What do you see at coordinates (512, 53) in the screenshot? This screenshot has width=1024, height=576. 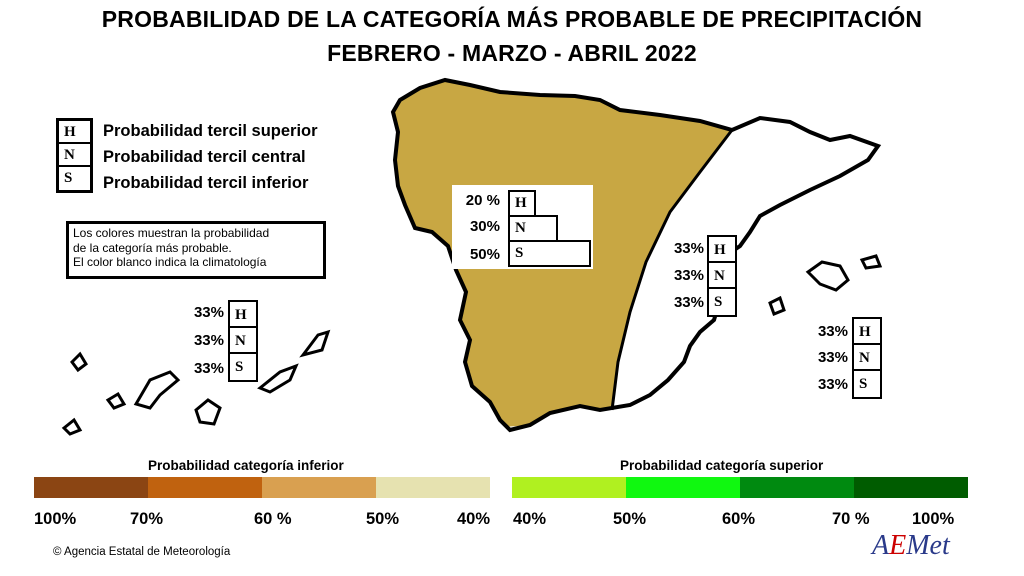 I see `title-line2: FEBRERO - MARZO - ABRIL 2022` at bounding box center [512, 53].